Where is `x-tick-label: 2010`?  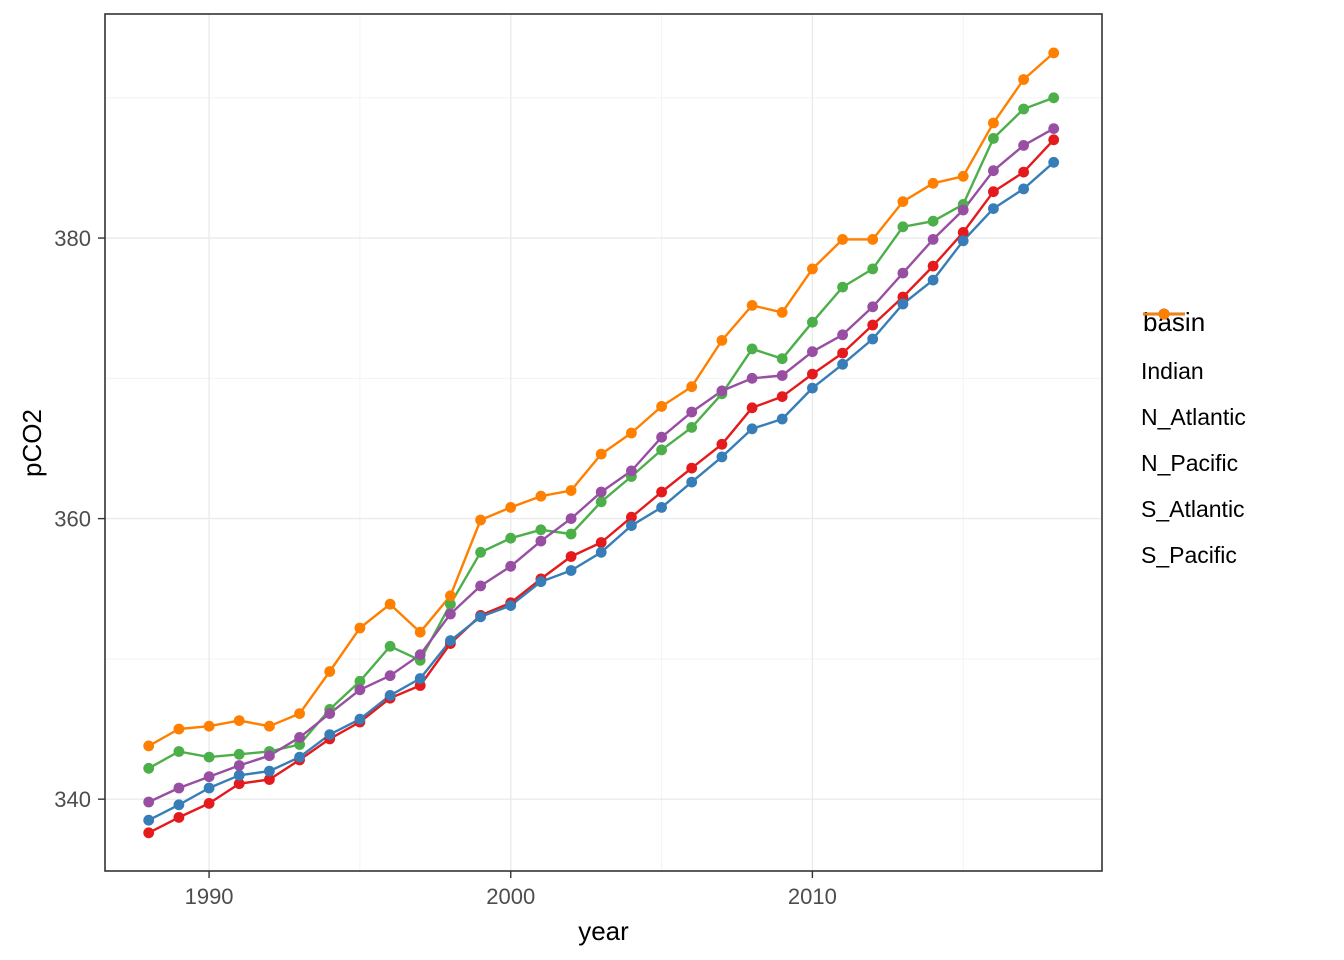 x-tick-label: 2010 is located at coordinates (812, 896).